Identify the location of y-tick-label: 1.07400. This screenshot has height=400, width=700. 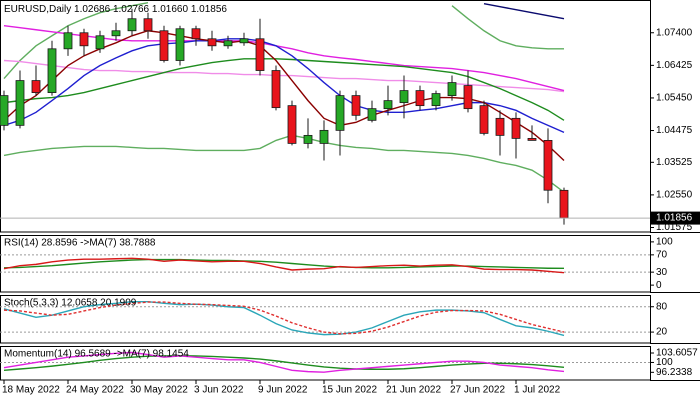
(674, 32).